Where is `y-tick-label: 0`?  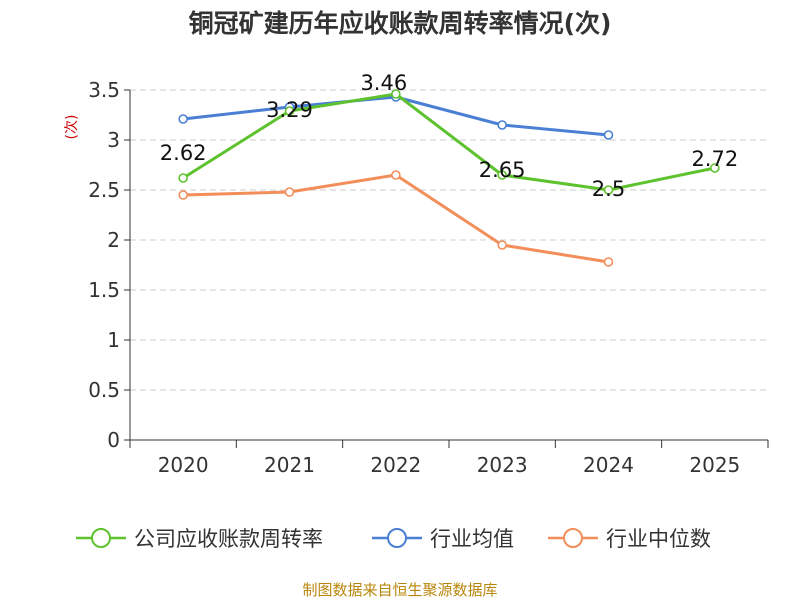 y-tick-label: 0 is located at coordinates (113, 440).